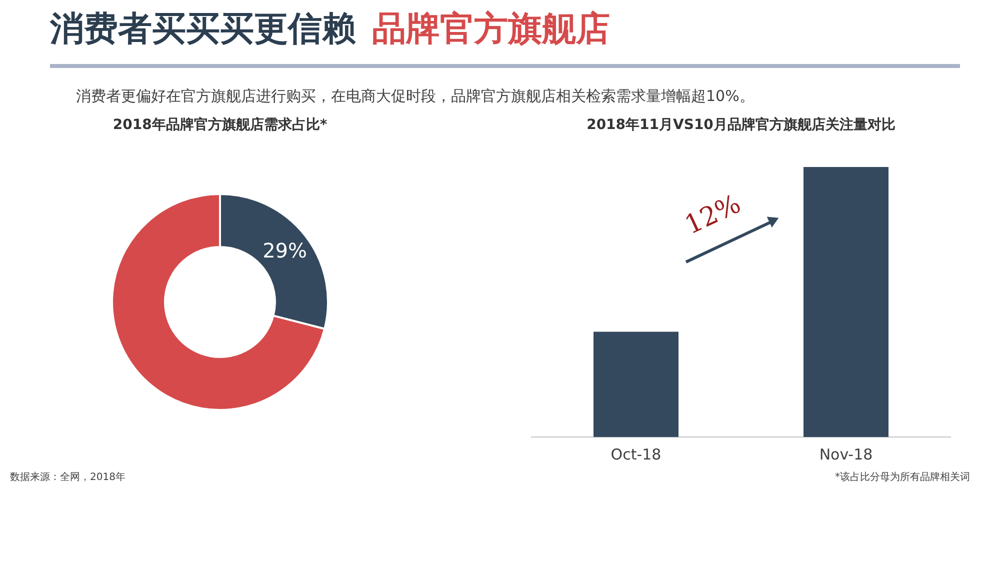 The image size is (1000, 563). Describe the element at coordinates (285, 250) in the screenshot. I see `data-label: 29%` at that location.